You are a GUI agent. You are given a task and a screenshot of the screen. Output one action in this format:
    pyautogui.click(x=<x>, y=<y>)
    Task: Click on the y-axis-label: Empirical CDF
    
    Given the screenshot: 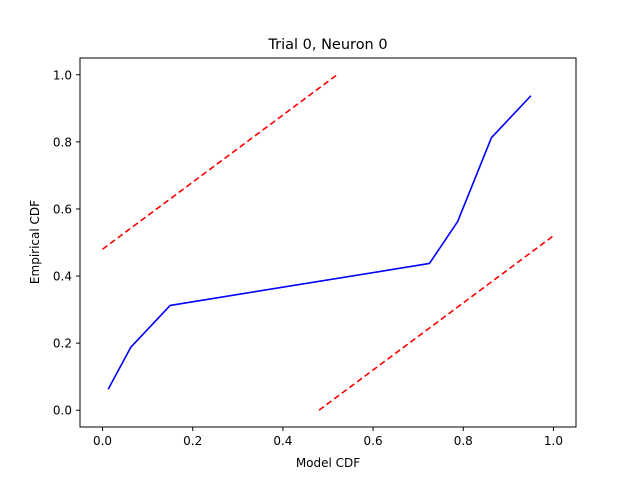 What is the action you would take?
    pyautogui.click(x=35, y=242)
    